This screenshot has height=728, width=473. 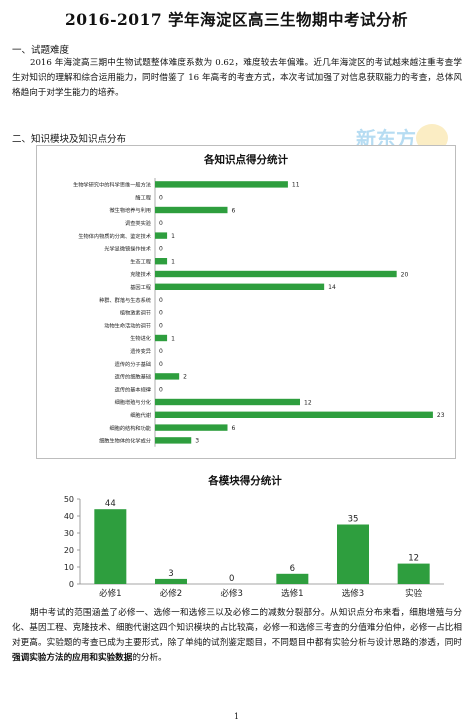 I want to click on category-label: 细胞增殖与分化, so click(x=133, y=402).